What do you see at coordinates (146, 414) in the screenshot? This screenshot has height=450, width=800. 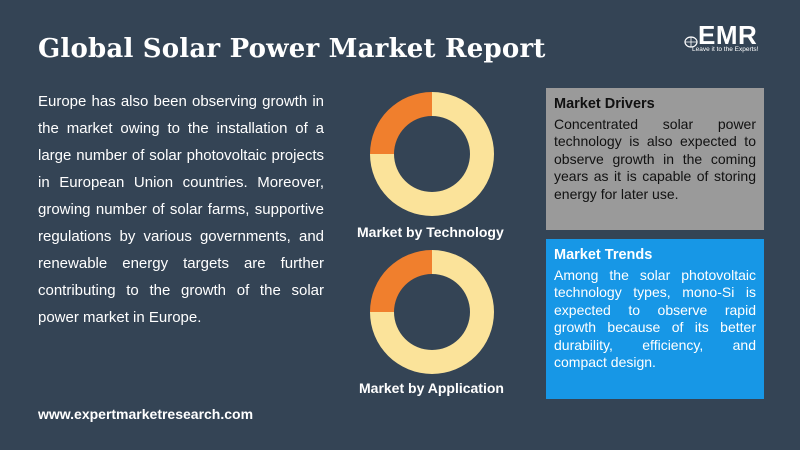 I see `website-url: www.expertmarketresearch.com` at bounding box center [146, 414].